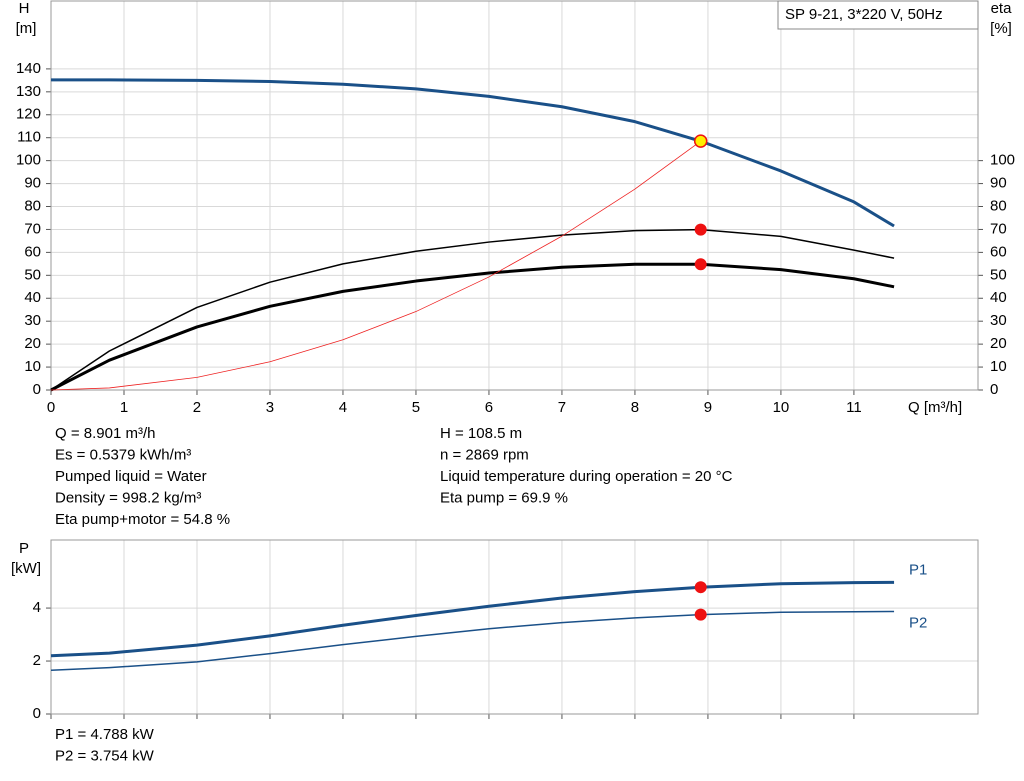  I want to click on x-tick-label: 7, so click(562, 407).